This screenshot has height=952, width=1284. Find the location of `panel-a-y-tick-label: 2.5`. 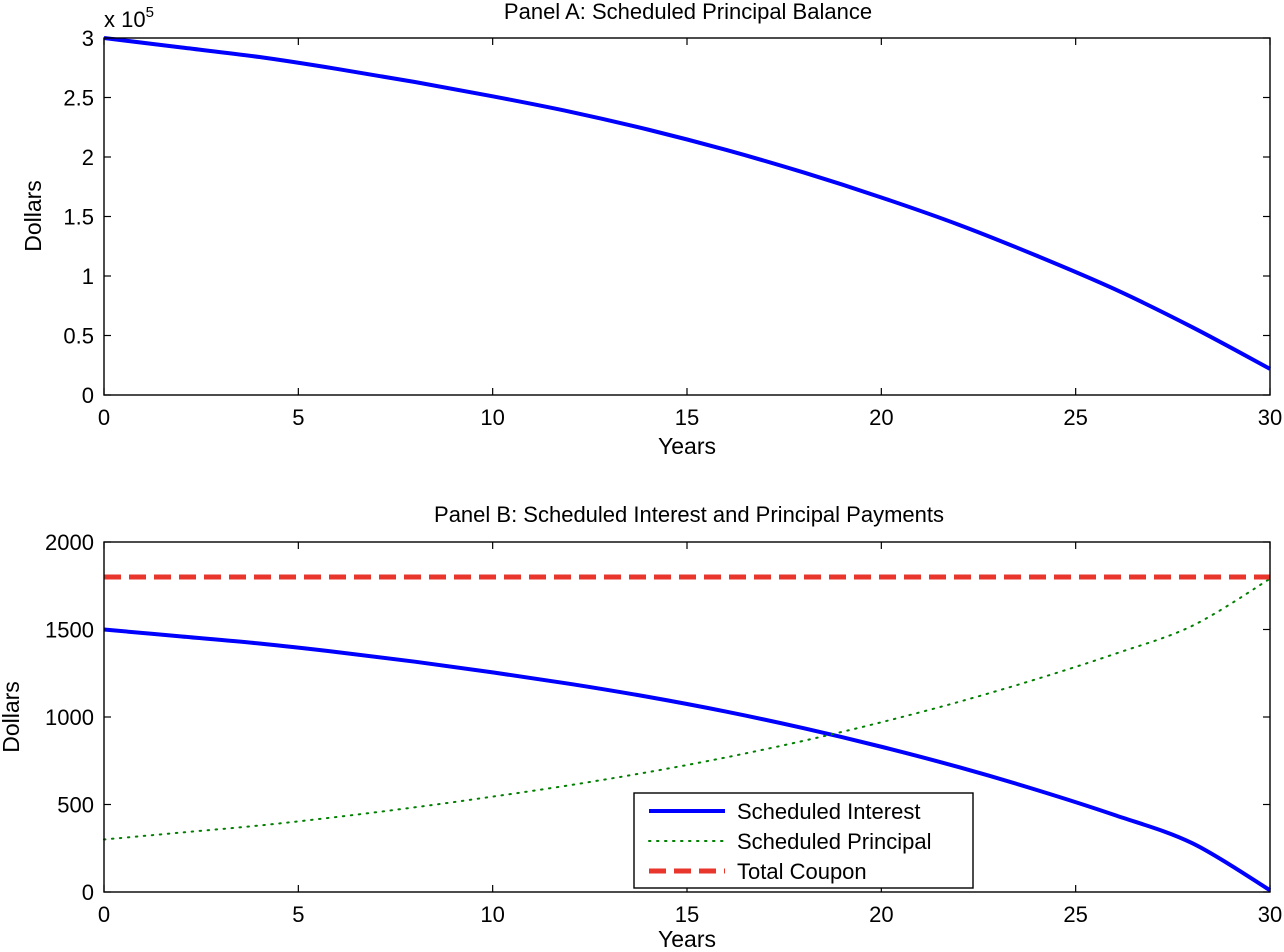

panel-a-y-tick-label: 2.5 is located at coordinates (78, 98).